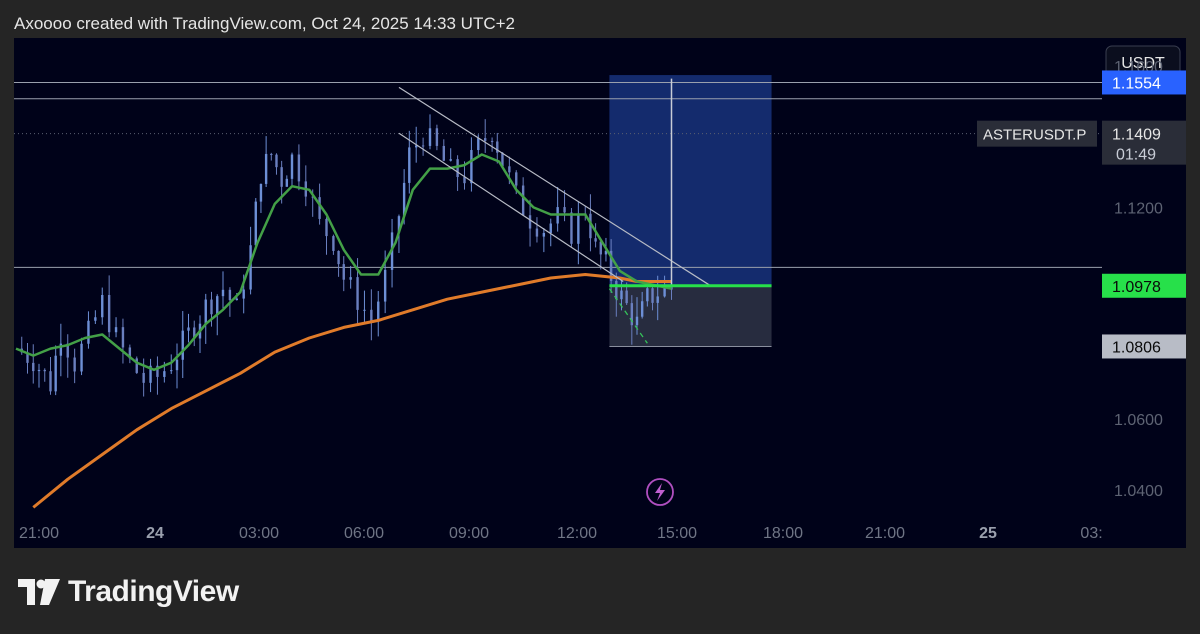  I want to click on trend-channel-lower, so click(511, 207).